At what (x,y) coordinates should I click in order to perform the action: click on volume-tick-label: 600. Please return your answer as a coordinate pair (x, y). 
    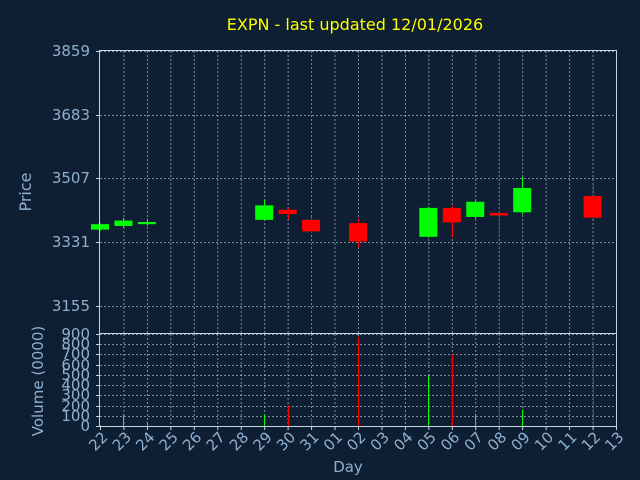
    Looking at the image, I should click on (75, 365).